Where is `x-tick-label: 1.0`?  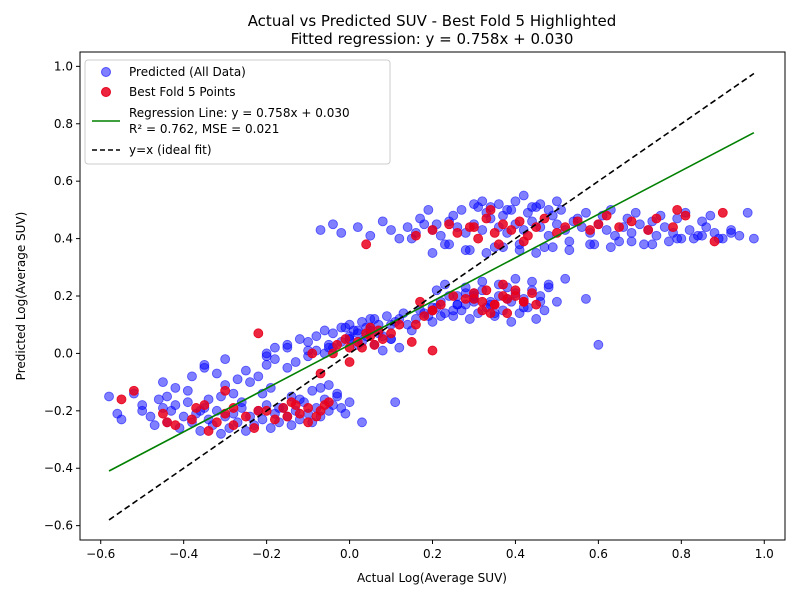 x-tick-label: 1.0 is located at coordinates (764, 554).